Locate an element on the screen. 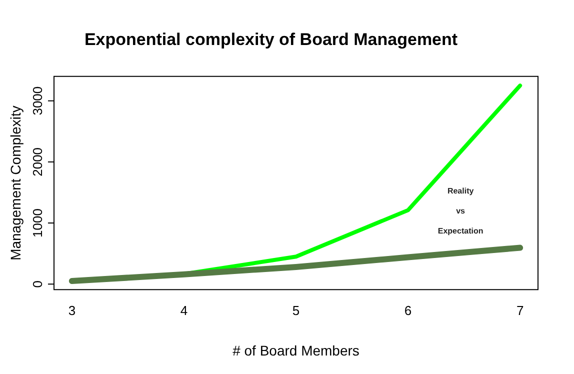  annotation: Reality is located at coordinates (460, 191).